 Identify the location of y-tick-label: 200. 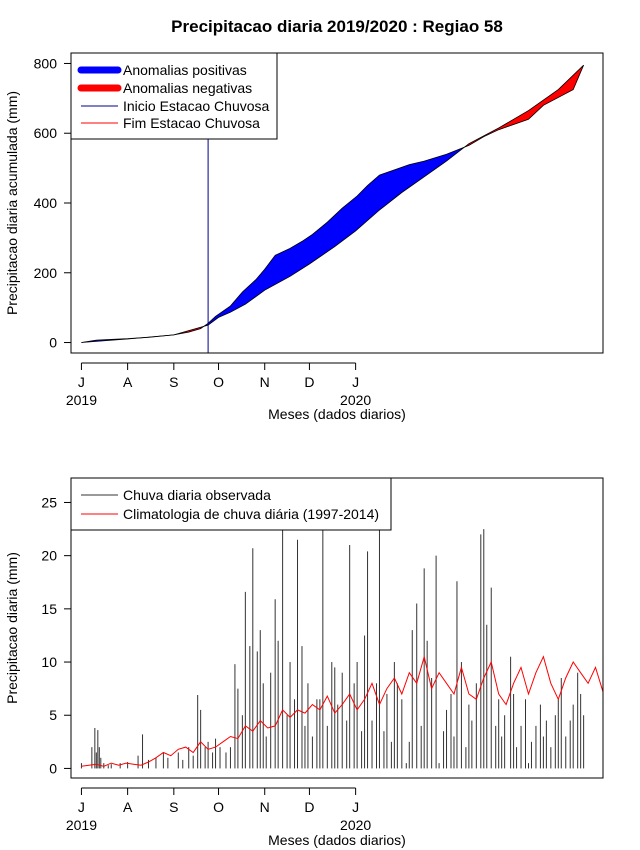
(46, 273).